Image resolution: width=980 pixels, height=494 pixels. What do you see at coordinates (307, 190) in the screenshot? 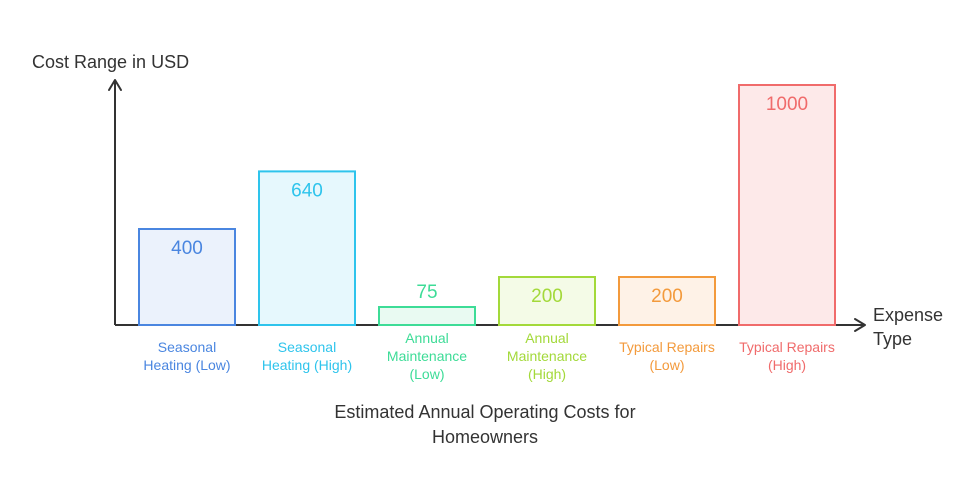
I see `bar-value-label: 640` at bounding box center [307, 190].